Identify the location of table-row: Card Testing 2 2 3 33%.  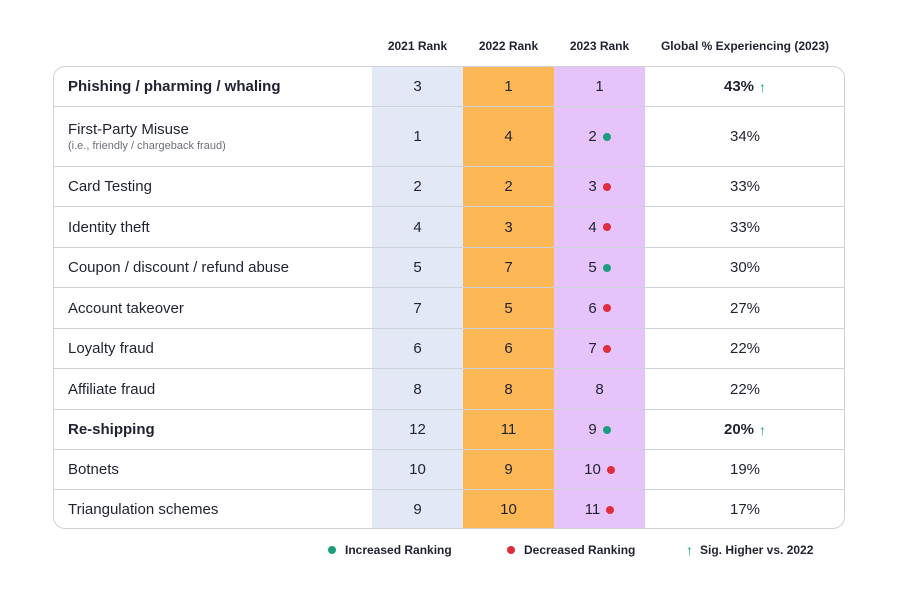
(449, 186).